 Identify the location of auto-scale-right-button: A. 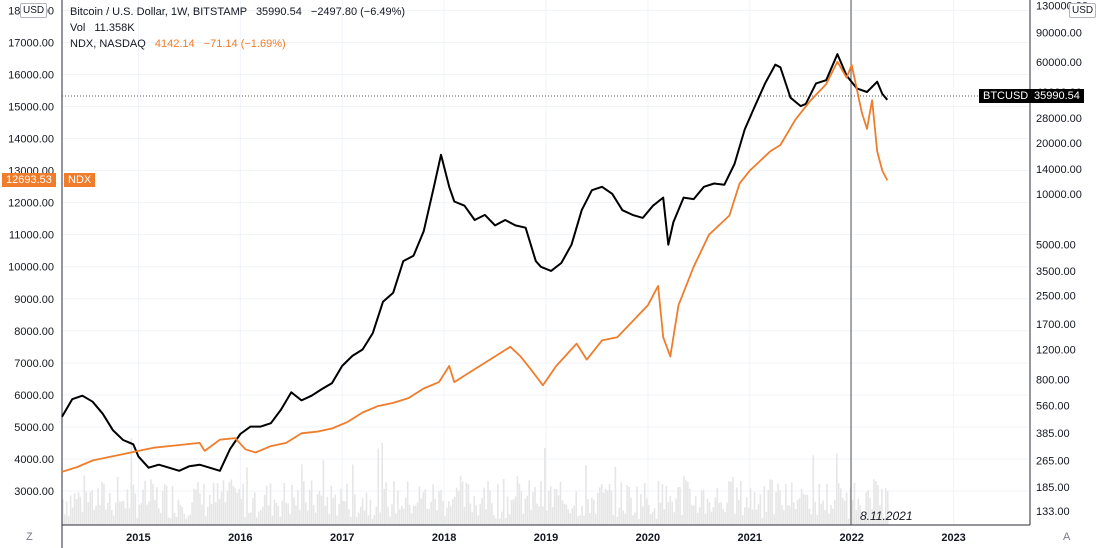
(1067, 537).